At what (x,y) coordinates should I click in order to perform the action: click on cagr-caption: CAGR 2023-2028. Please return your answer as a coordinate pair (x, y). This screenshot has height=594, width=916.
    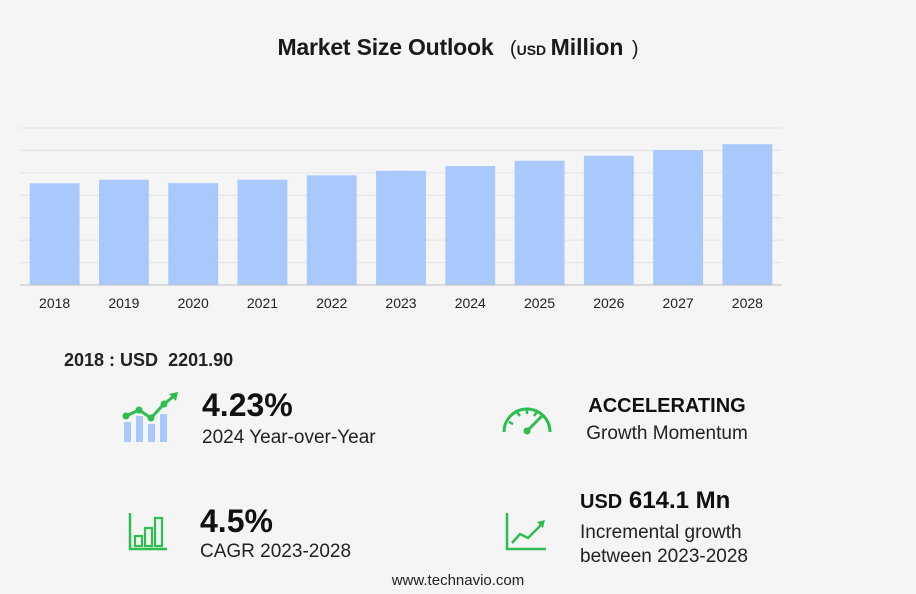
    Looking at the image, I should click on (276, 551).